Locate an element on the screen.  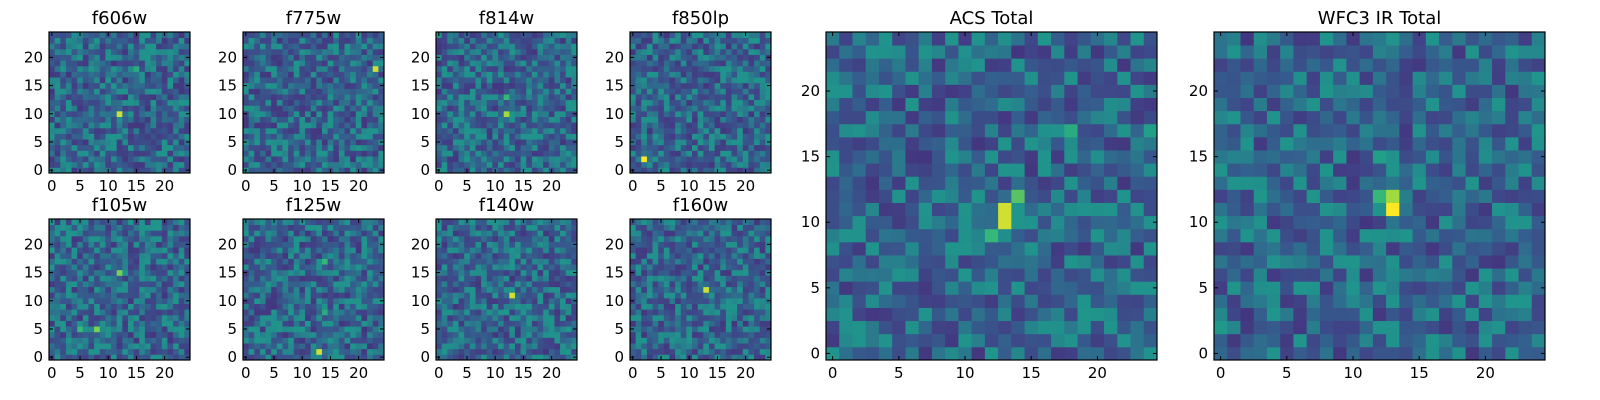
x-tick-label: 0 is located at coordinates (52, 186).